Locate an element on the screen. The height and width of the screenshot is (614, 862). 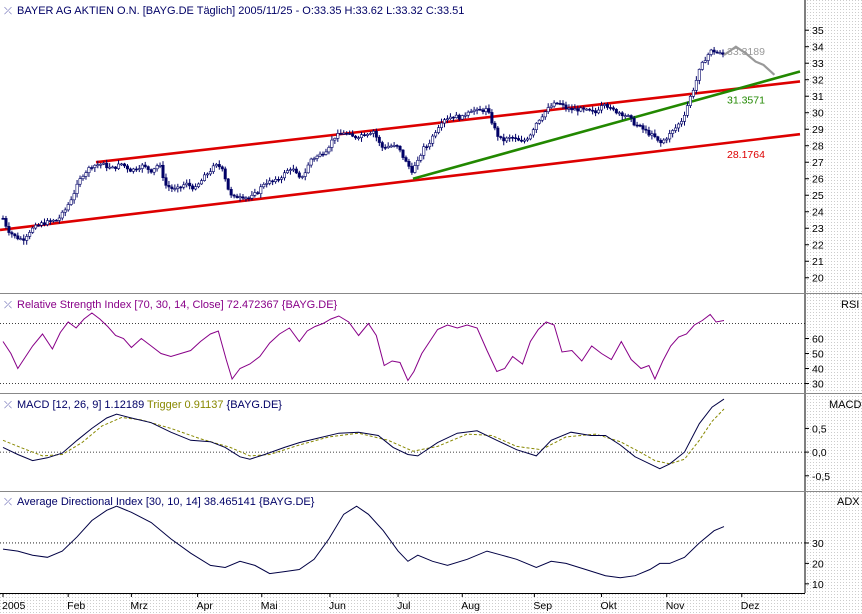
time-axis: 2005 Feb Mrz Apr Mai Jun Jul Aug Sep Okt Nov Dez is located at coordinates (431, 603).